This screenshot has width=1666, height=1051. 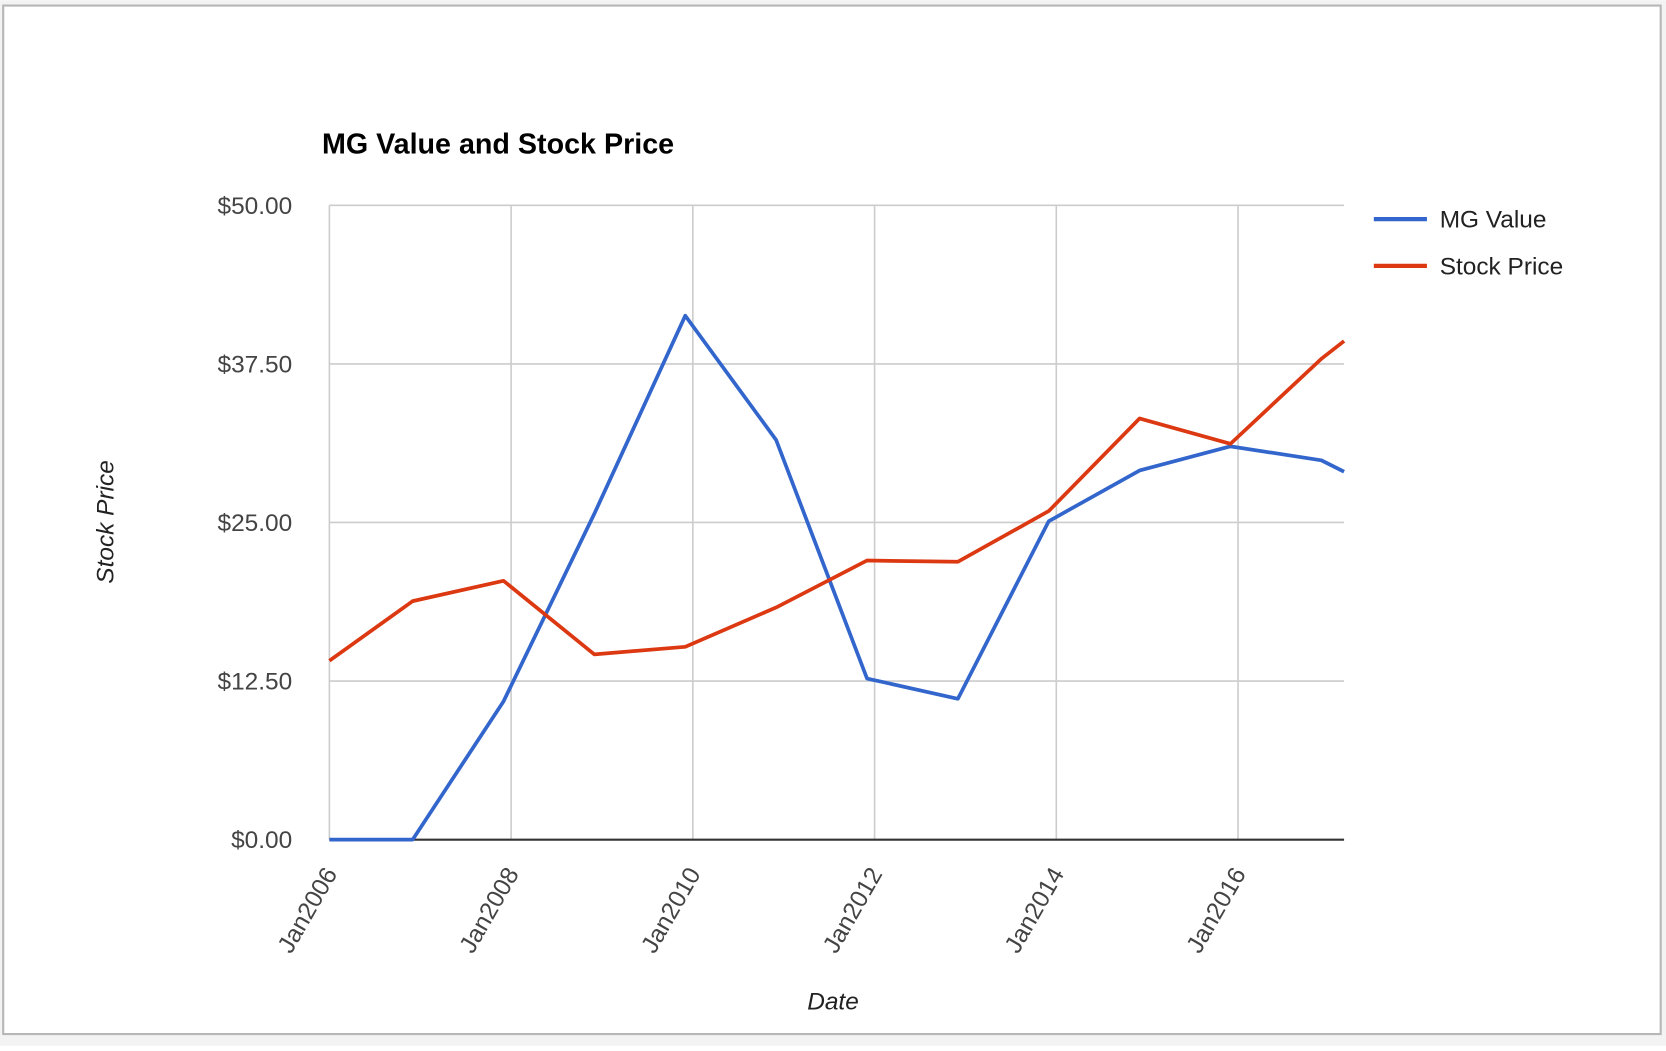 I want to click on y-tick-label: $50.00, so click(x=254, y=206).